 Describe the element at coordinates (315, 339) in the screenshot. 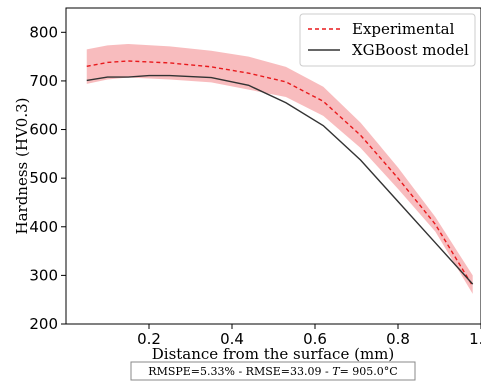

I see `x-tick-label: 0.6` at that location.